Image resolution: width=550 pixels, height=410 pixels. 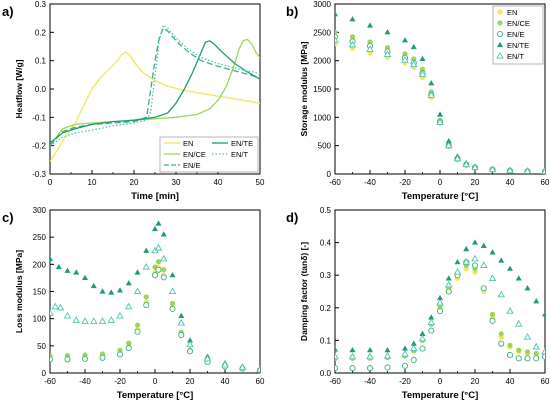 I want to click on panel-3-ytick-label: 250, so click(x=40, y=237).